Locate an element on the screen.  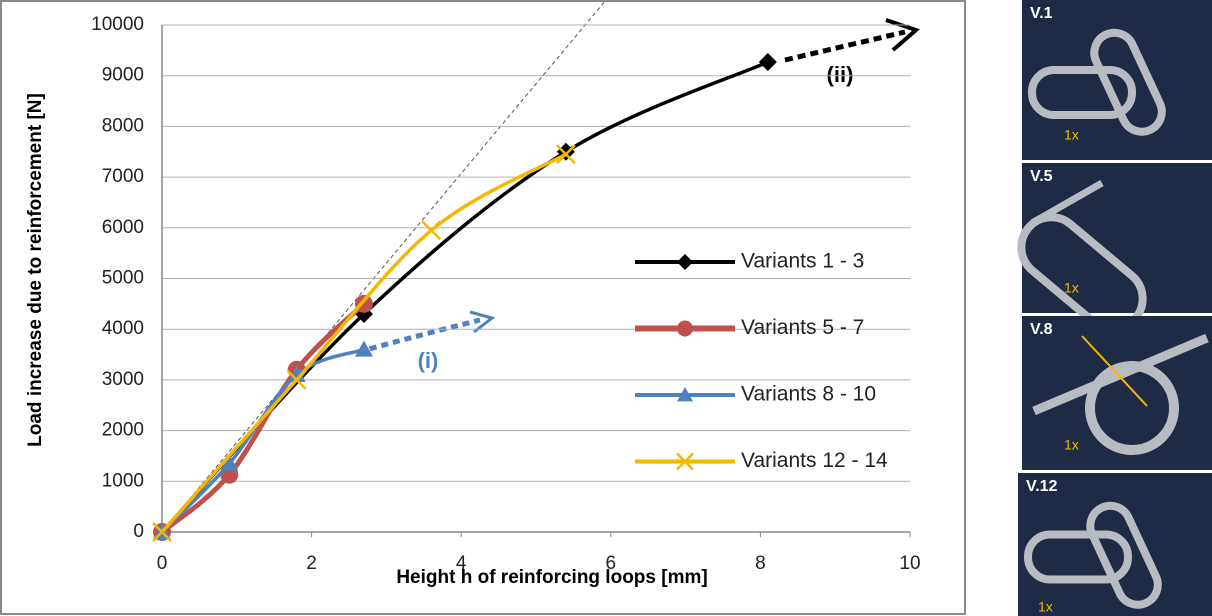
y-tick-label: 2000 is located at coordinates (123, 430).